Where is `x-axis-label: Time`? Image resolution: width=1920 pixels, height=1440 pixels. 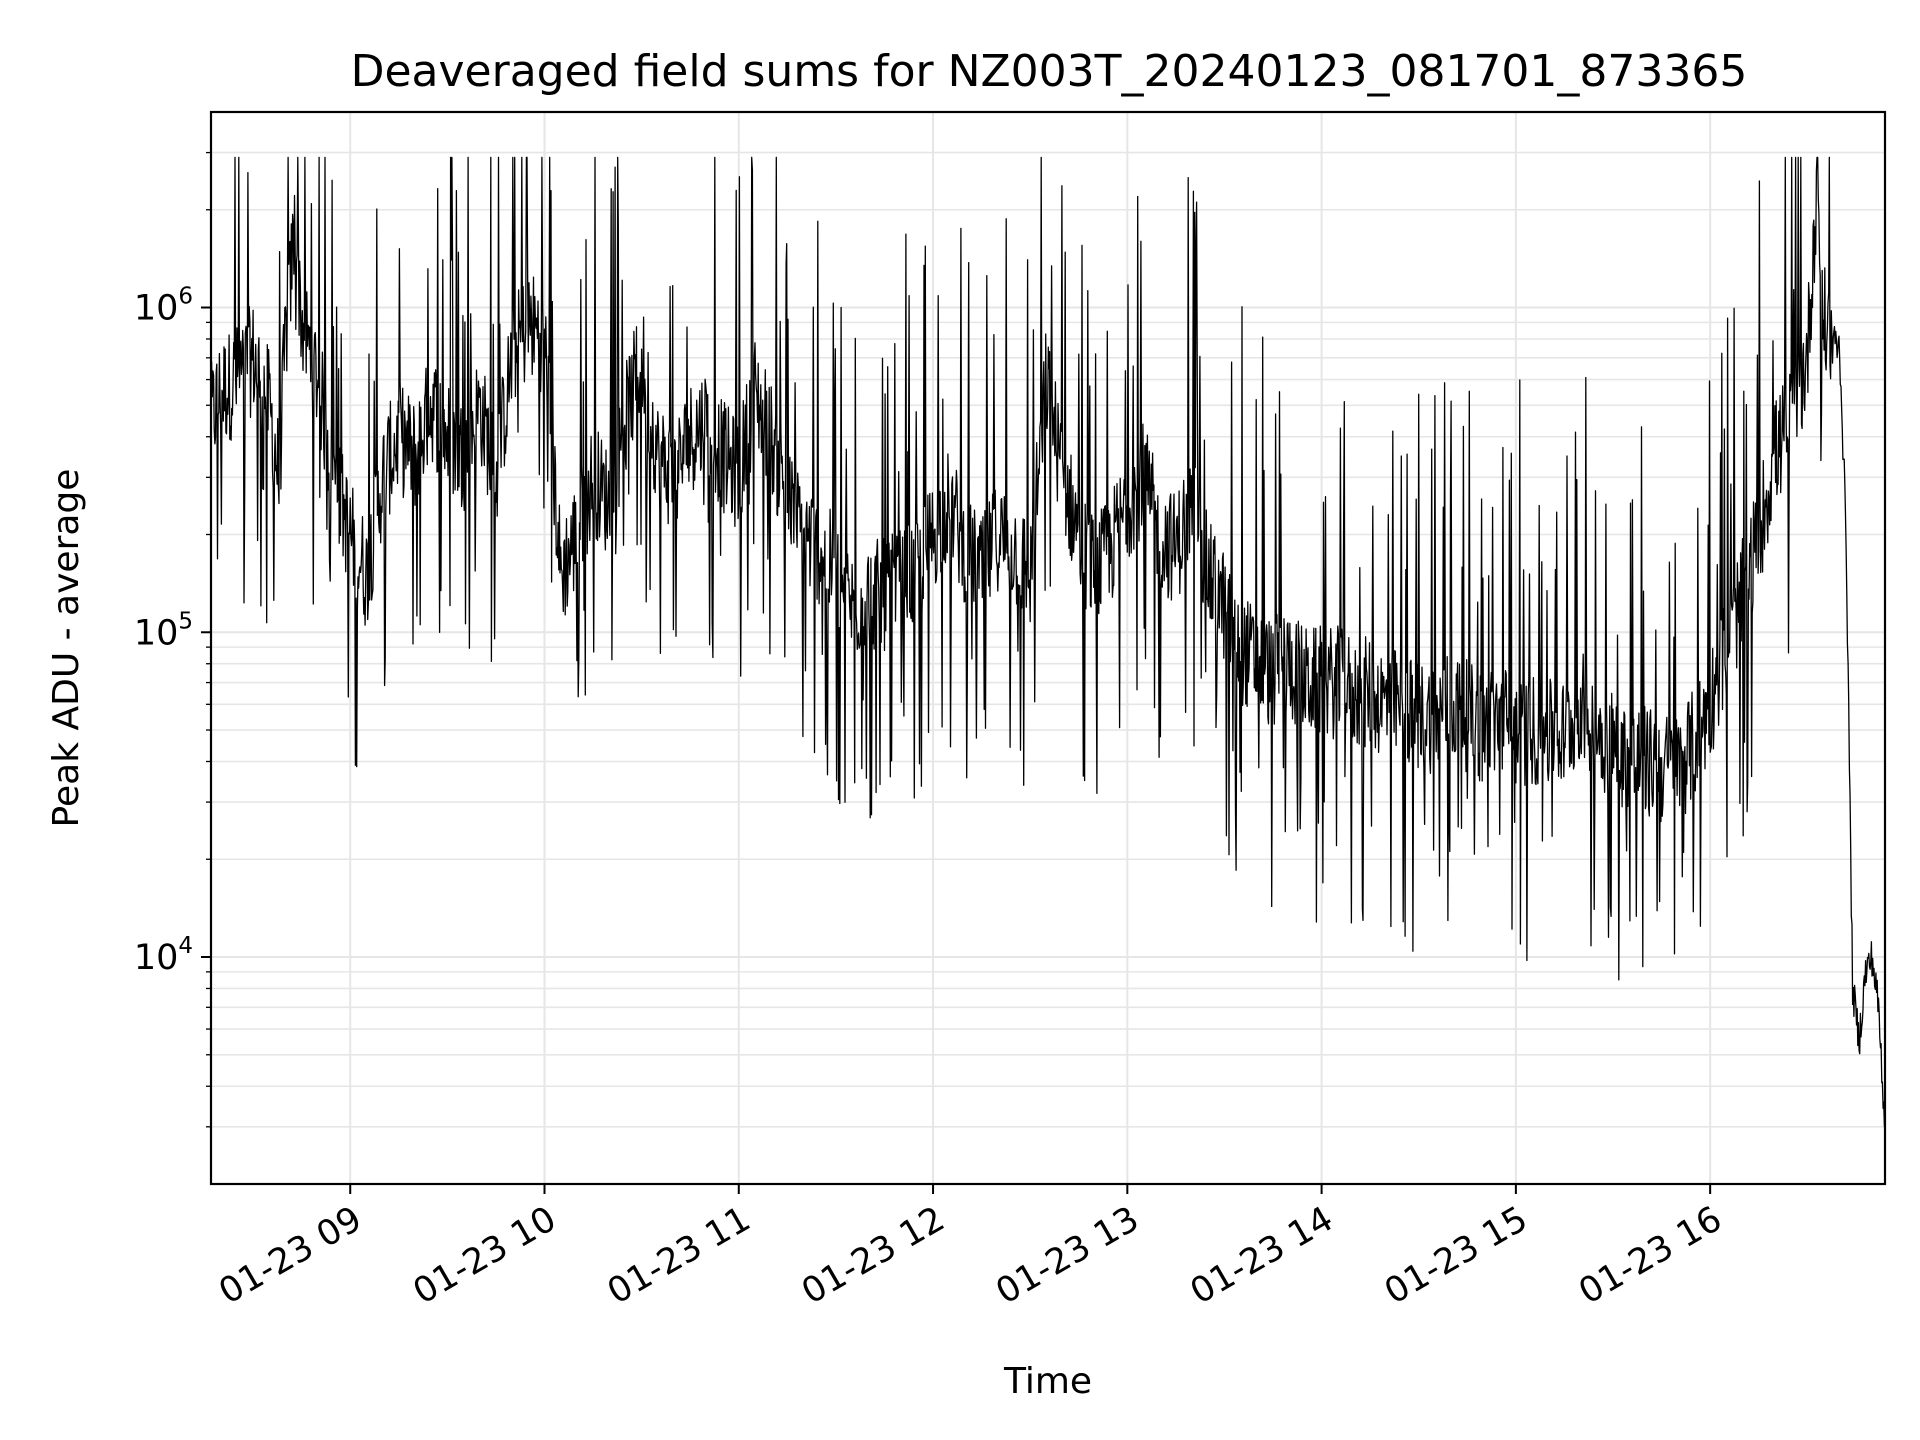
x-axis-label: Time is located at coordinates (1047, 1381).